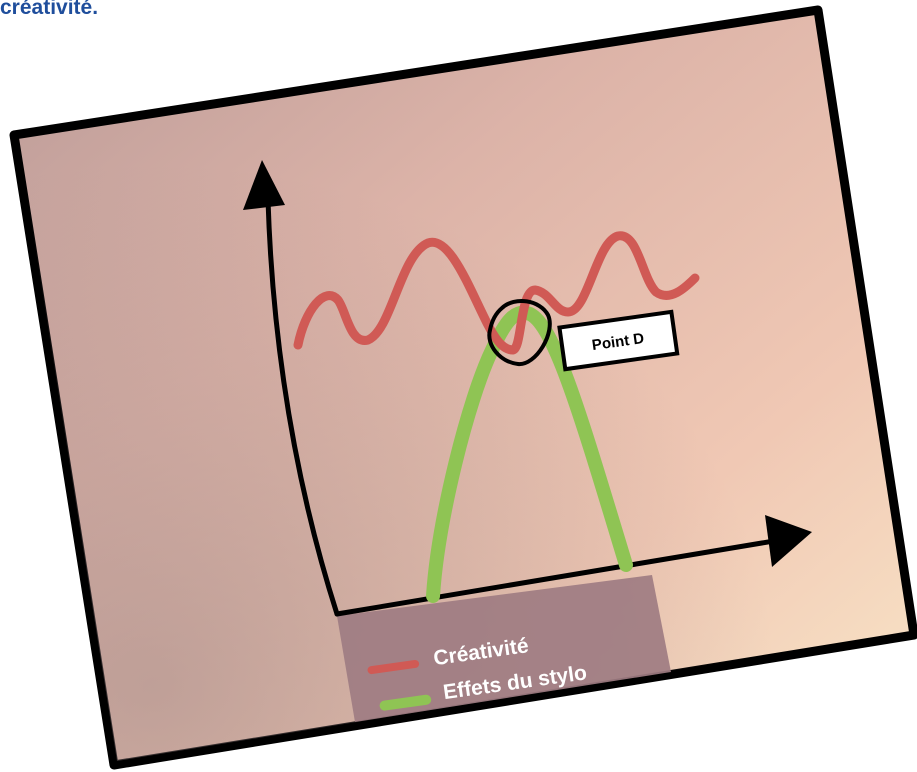 This screenshot has height=772, width=917. What do you see at coordinates (618, 340) in the screenshot?
I see `point-d-callout: Point D` at bounding box center [618, 340].